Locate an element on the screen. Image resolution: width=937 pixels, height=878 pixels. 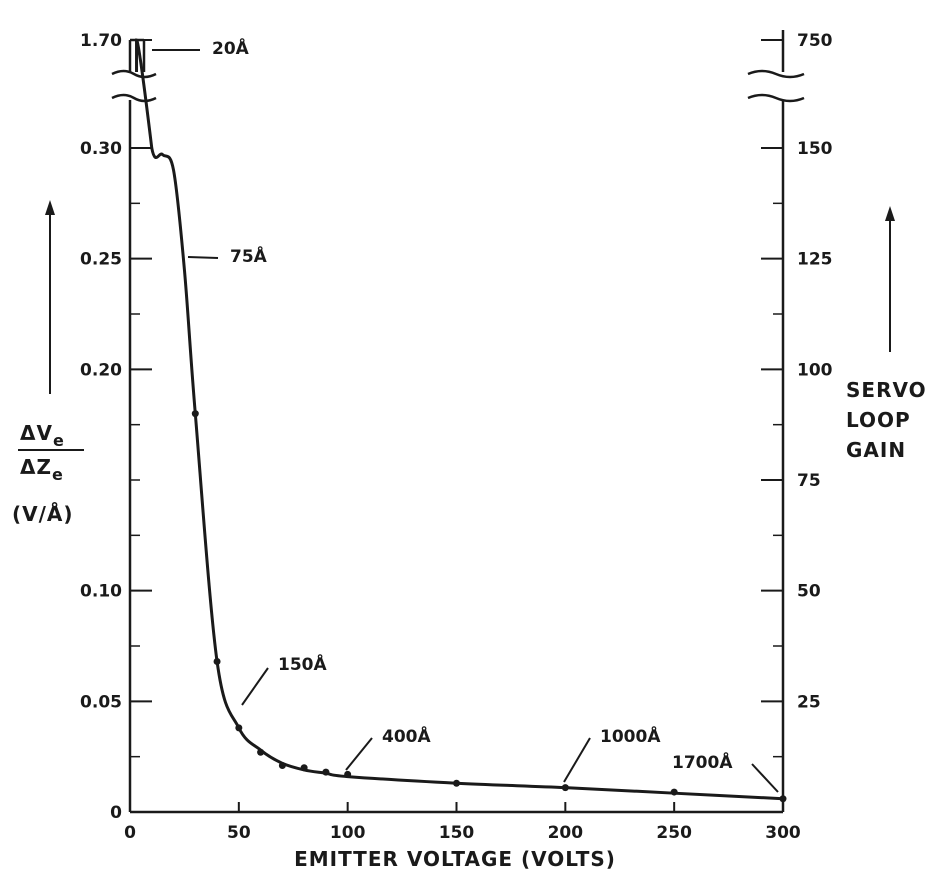
left-tick-label: 0.30 is located at coordinates (101, 149).